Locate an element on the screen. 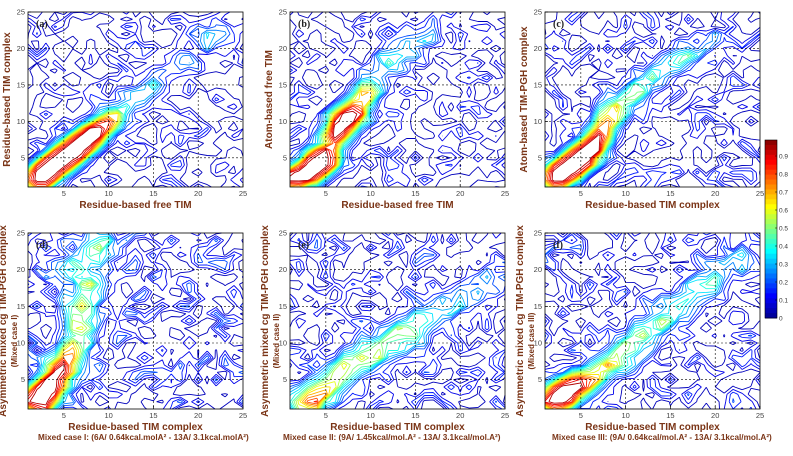 This screenshot has height=456, width=793. panel-label: (e) is located at coordinates (303, 245).